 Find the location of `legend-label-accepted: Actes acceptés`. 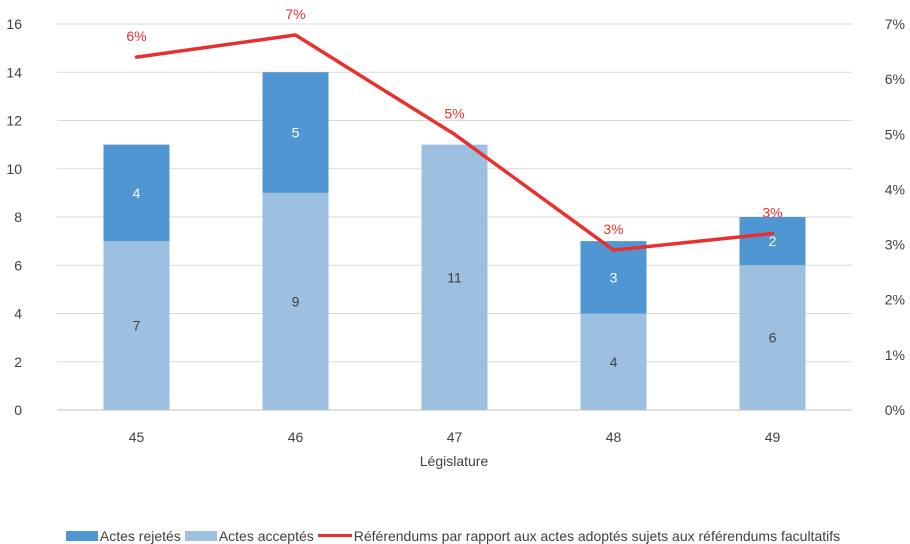

legend-label-accepted: Actes acceptés is located at coordinates (266, 535).